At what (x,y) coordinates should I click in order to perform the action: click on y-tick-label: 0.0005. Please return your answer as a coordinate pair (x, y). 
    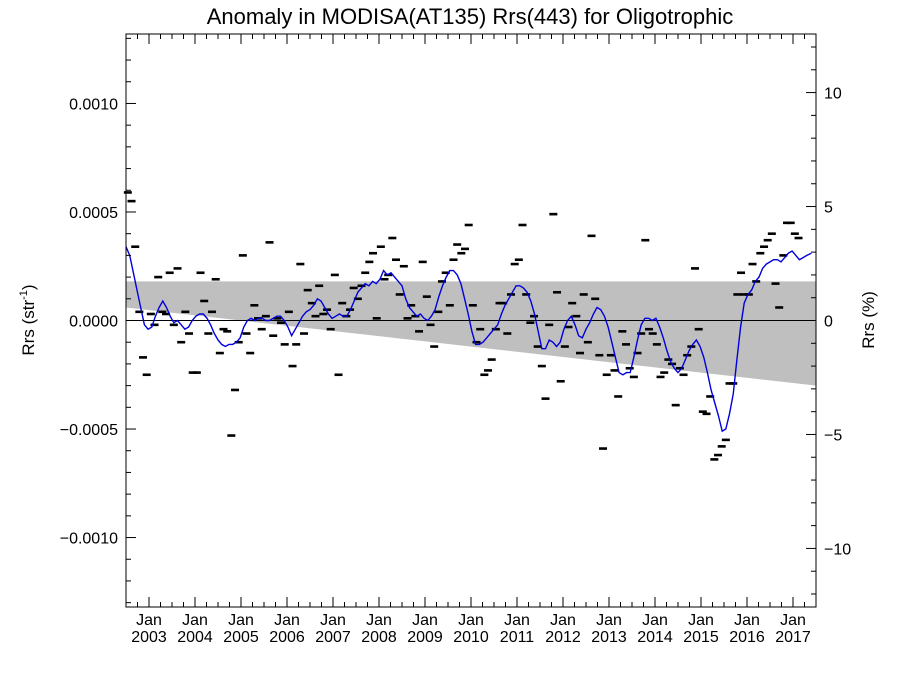
    Looking at the image, I should click on (93, 213).